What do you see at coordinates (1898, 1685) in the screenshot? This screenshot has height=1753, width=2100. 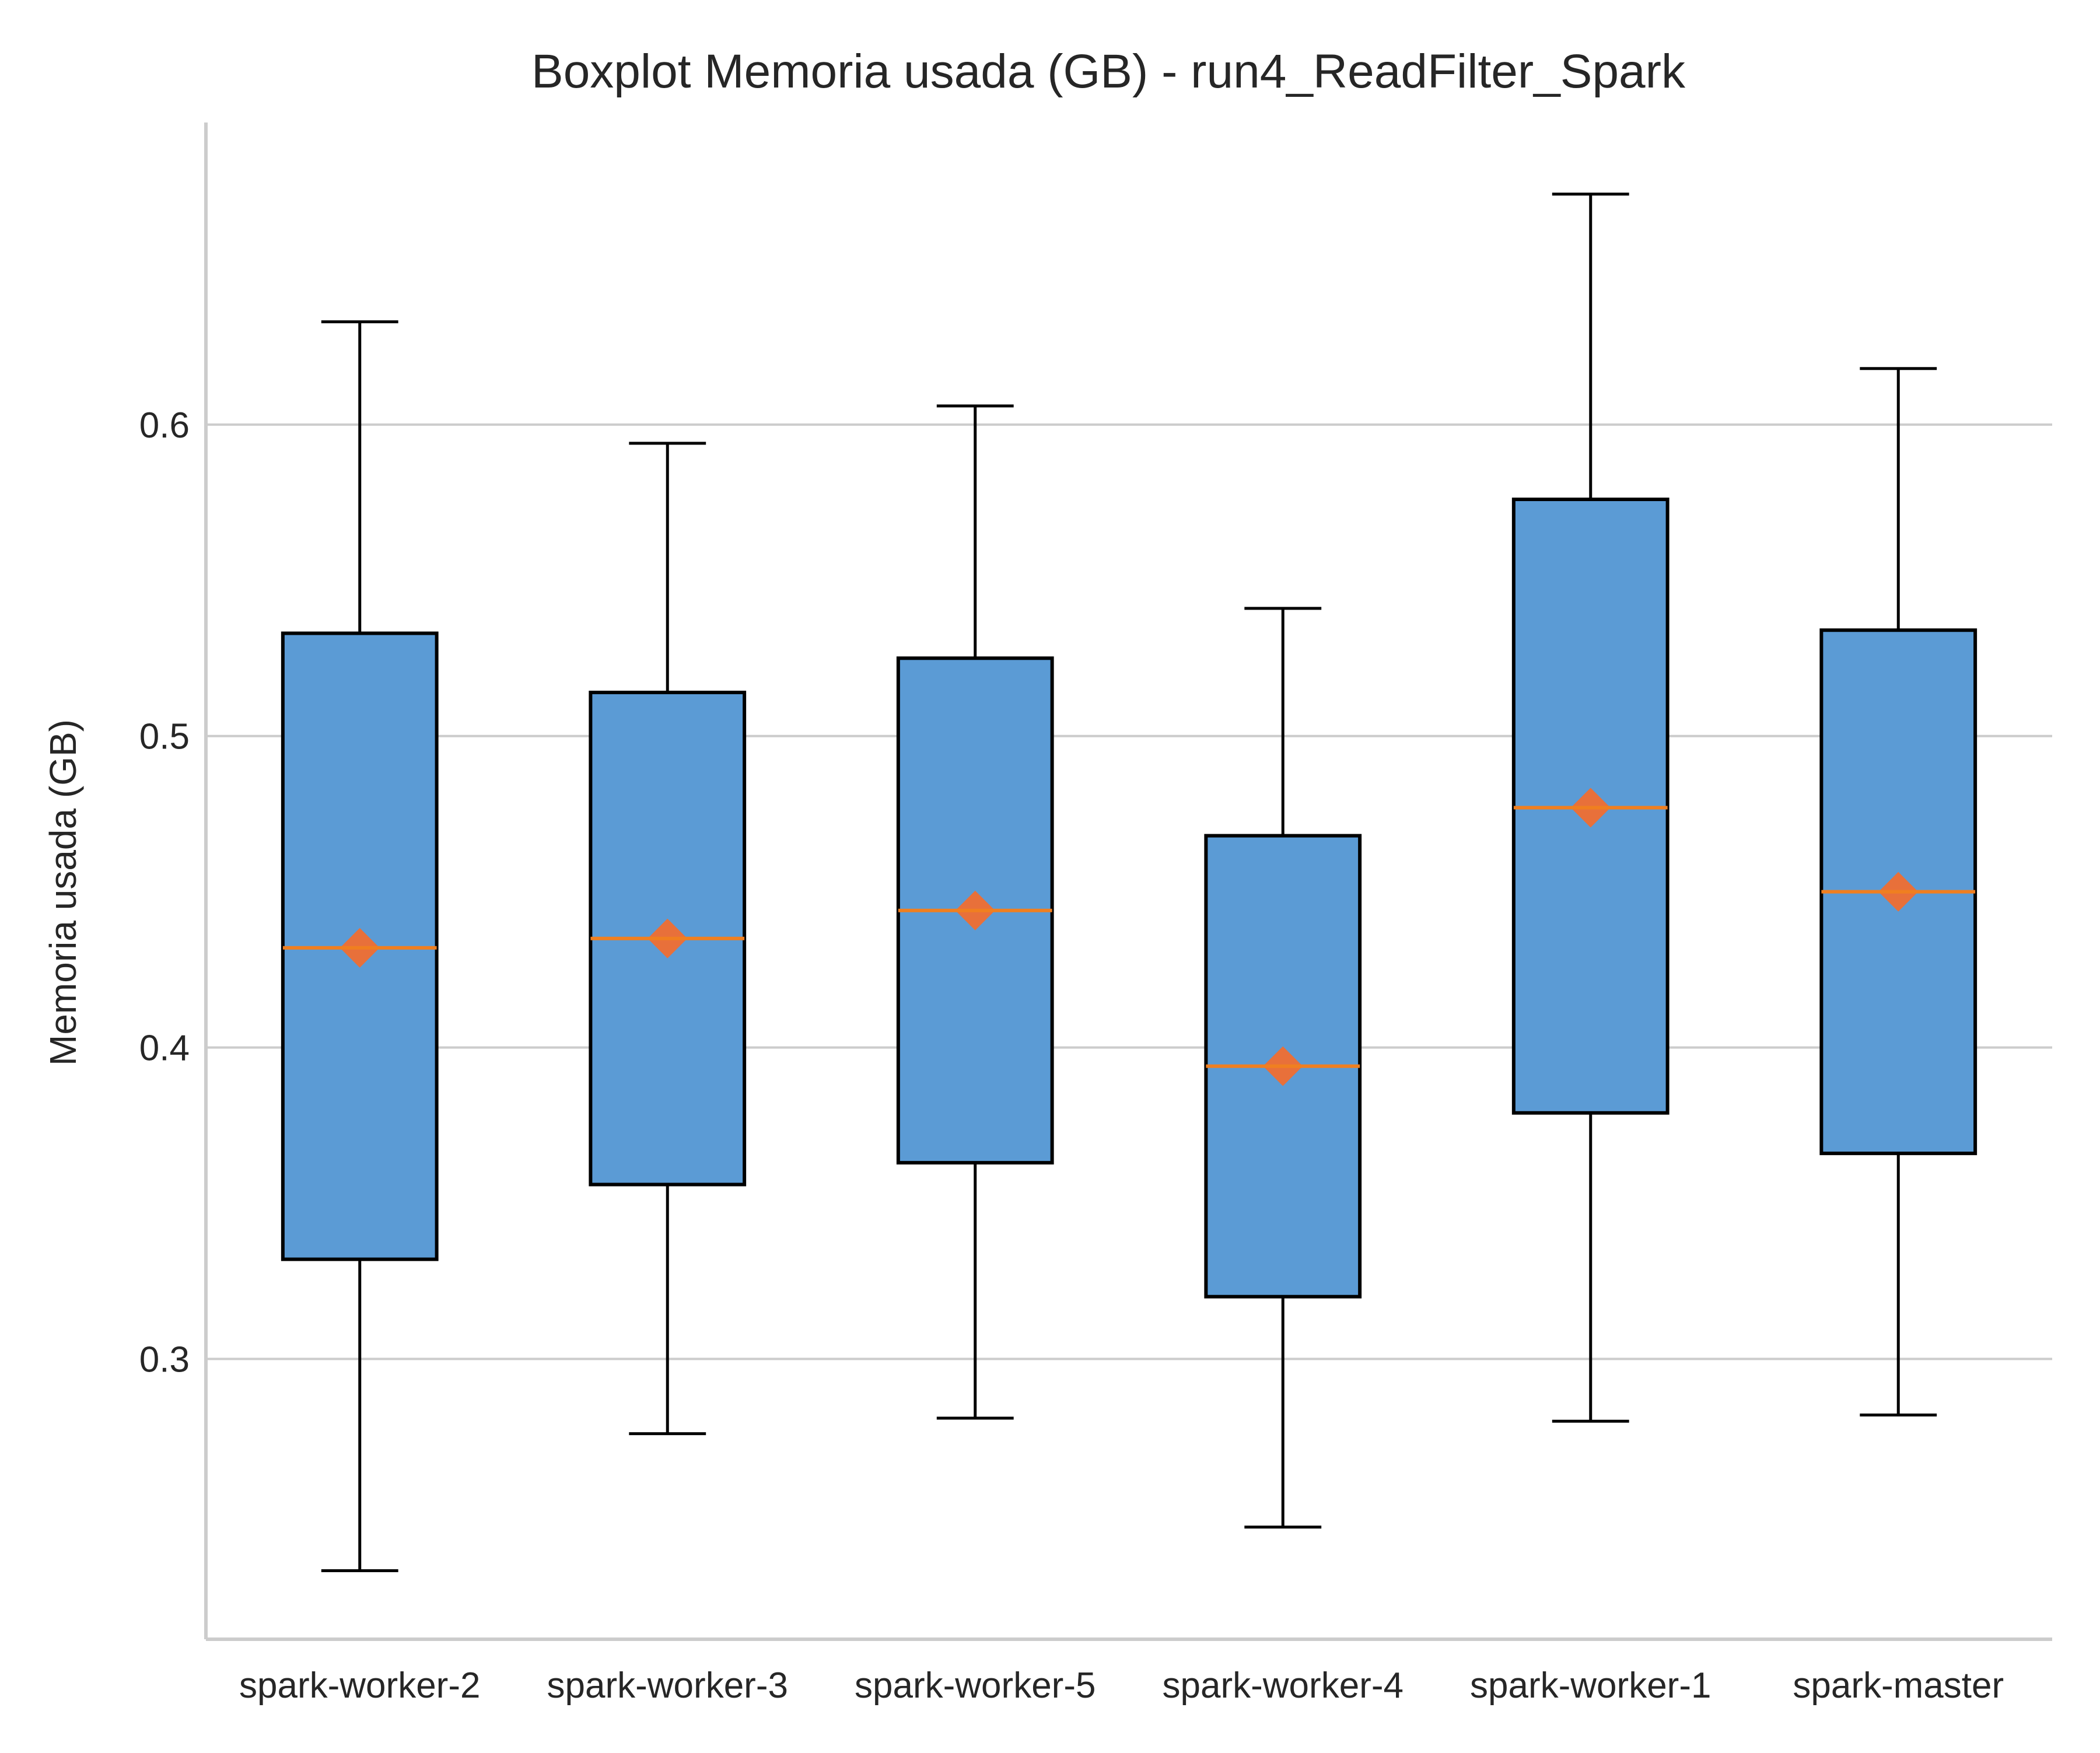 I see `x-tick-label: spark-master` at bounding box center [1898, 1685].